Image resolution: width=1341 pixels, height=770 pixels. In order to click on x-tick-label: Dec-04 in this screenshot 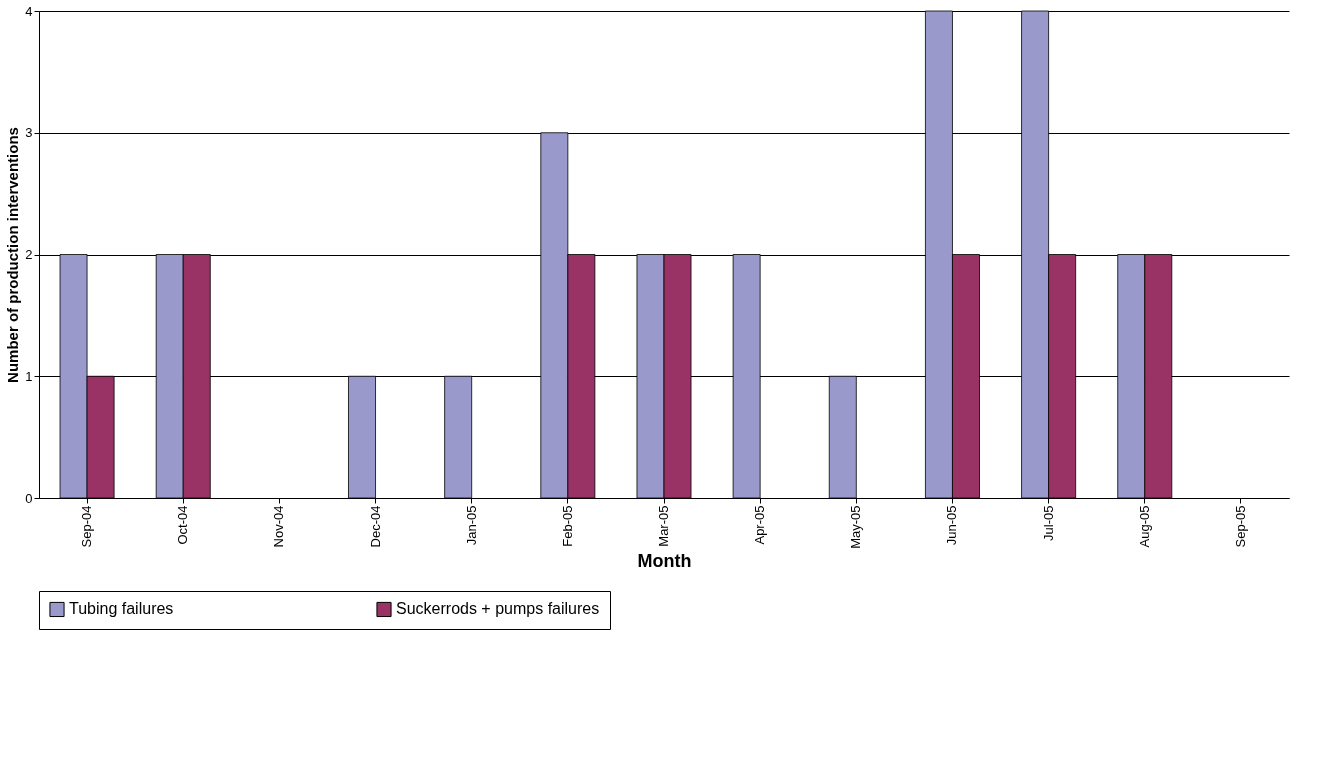, I will do `click(375, 526)`.